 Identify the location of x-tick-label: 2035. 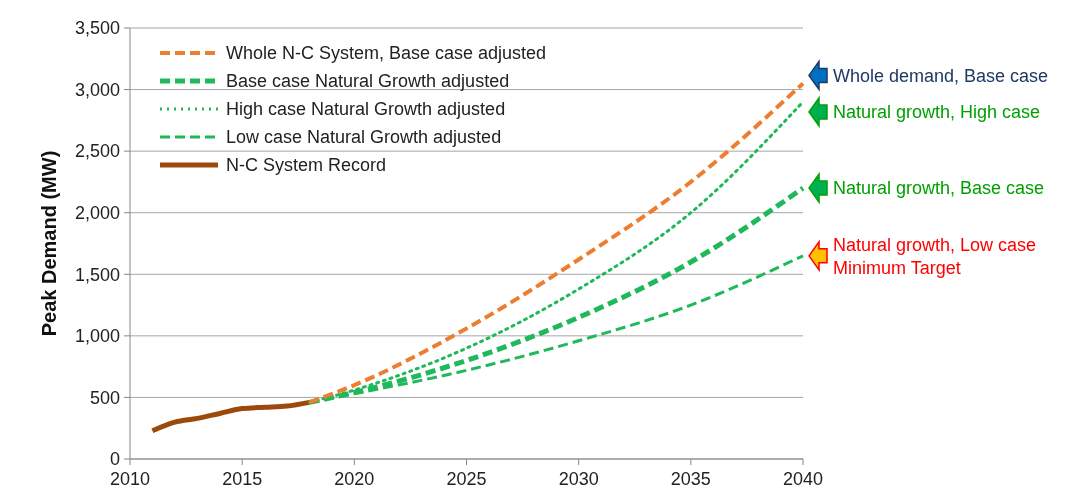
(690, 479).